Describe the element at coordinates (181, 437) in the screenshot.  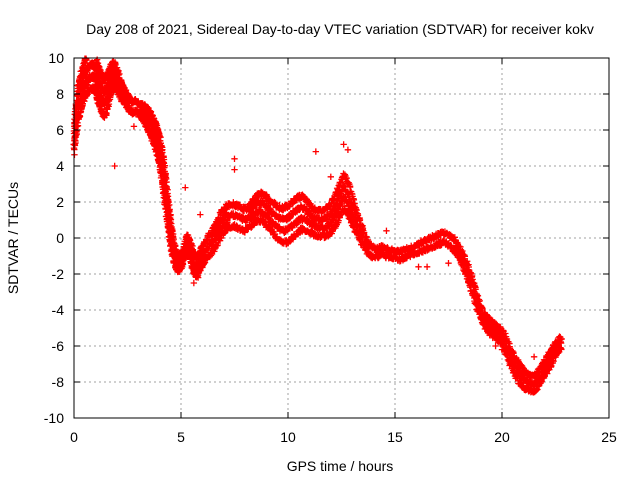
I see `x-tick-label: 5` at that location.